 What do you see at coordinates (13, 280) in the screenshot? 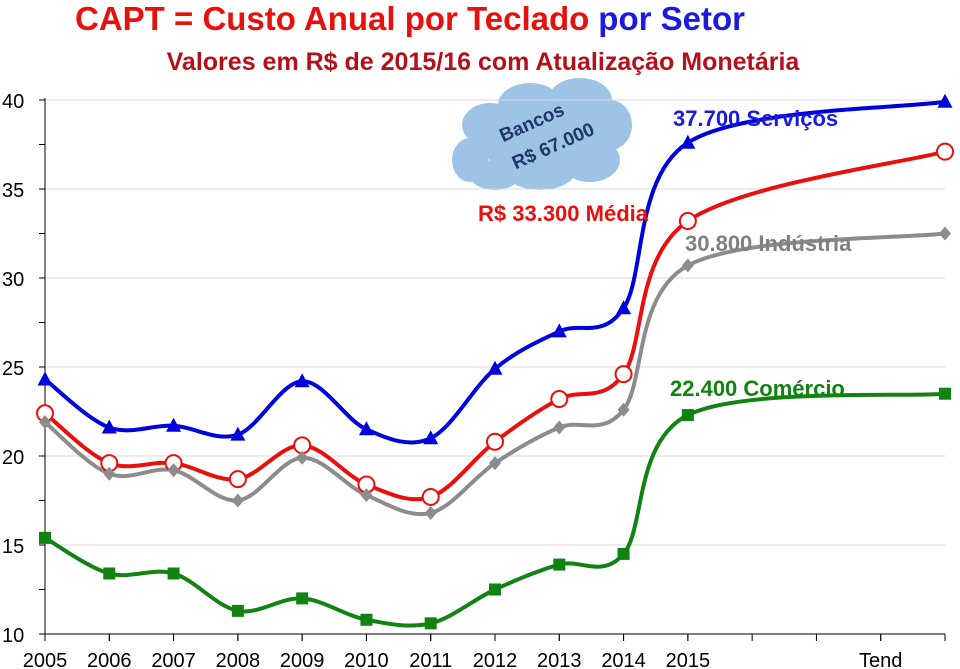
I see `y-tick-label: 30` at bounding box center [13, 280].